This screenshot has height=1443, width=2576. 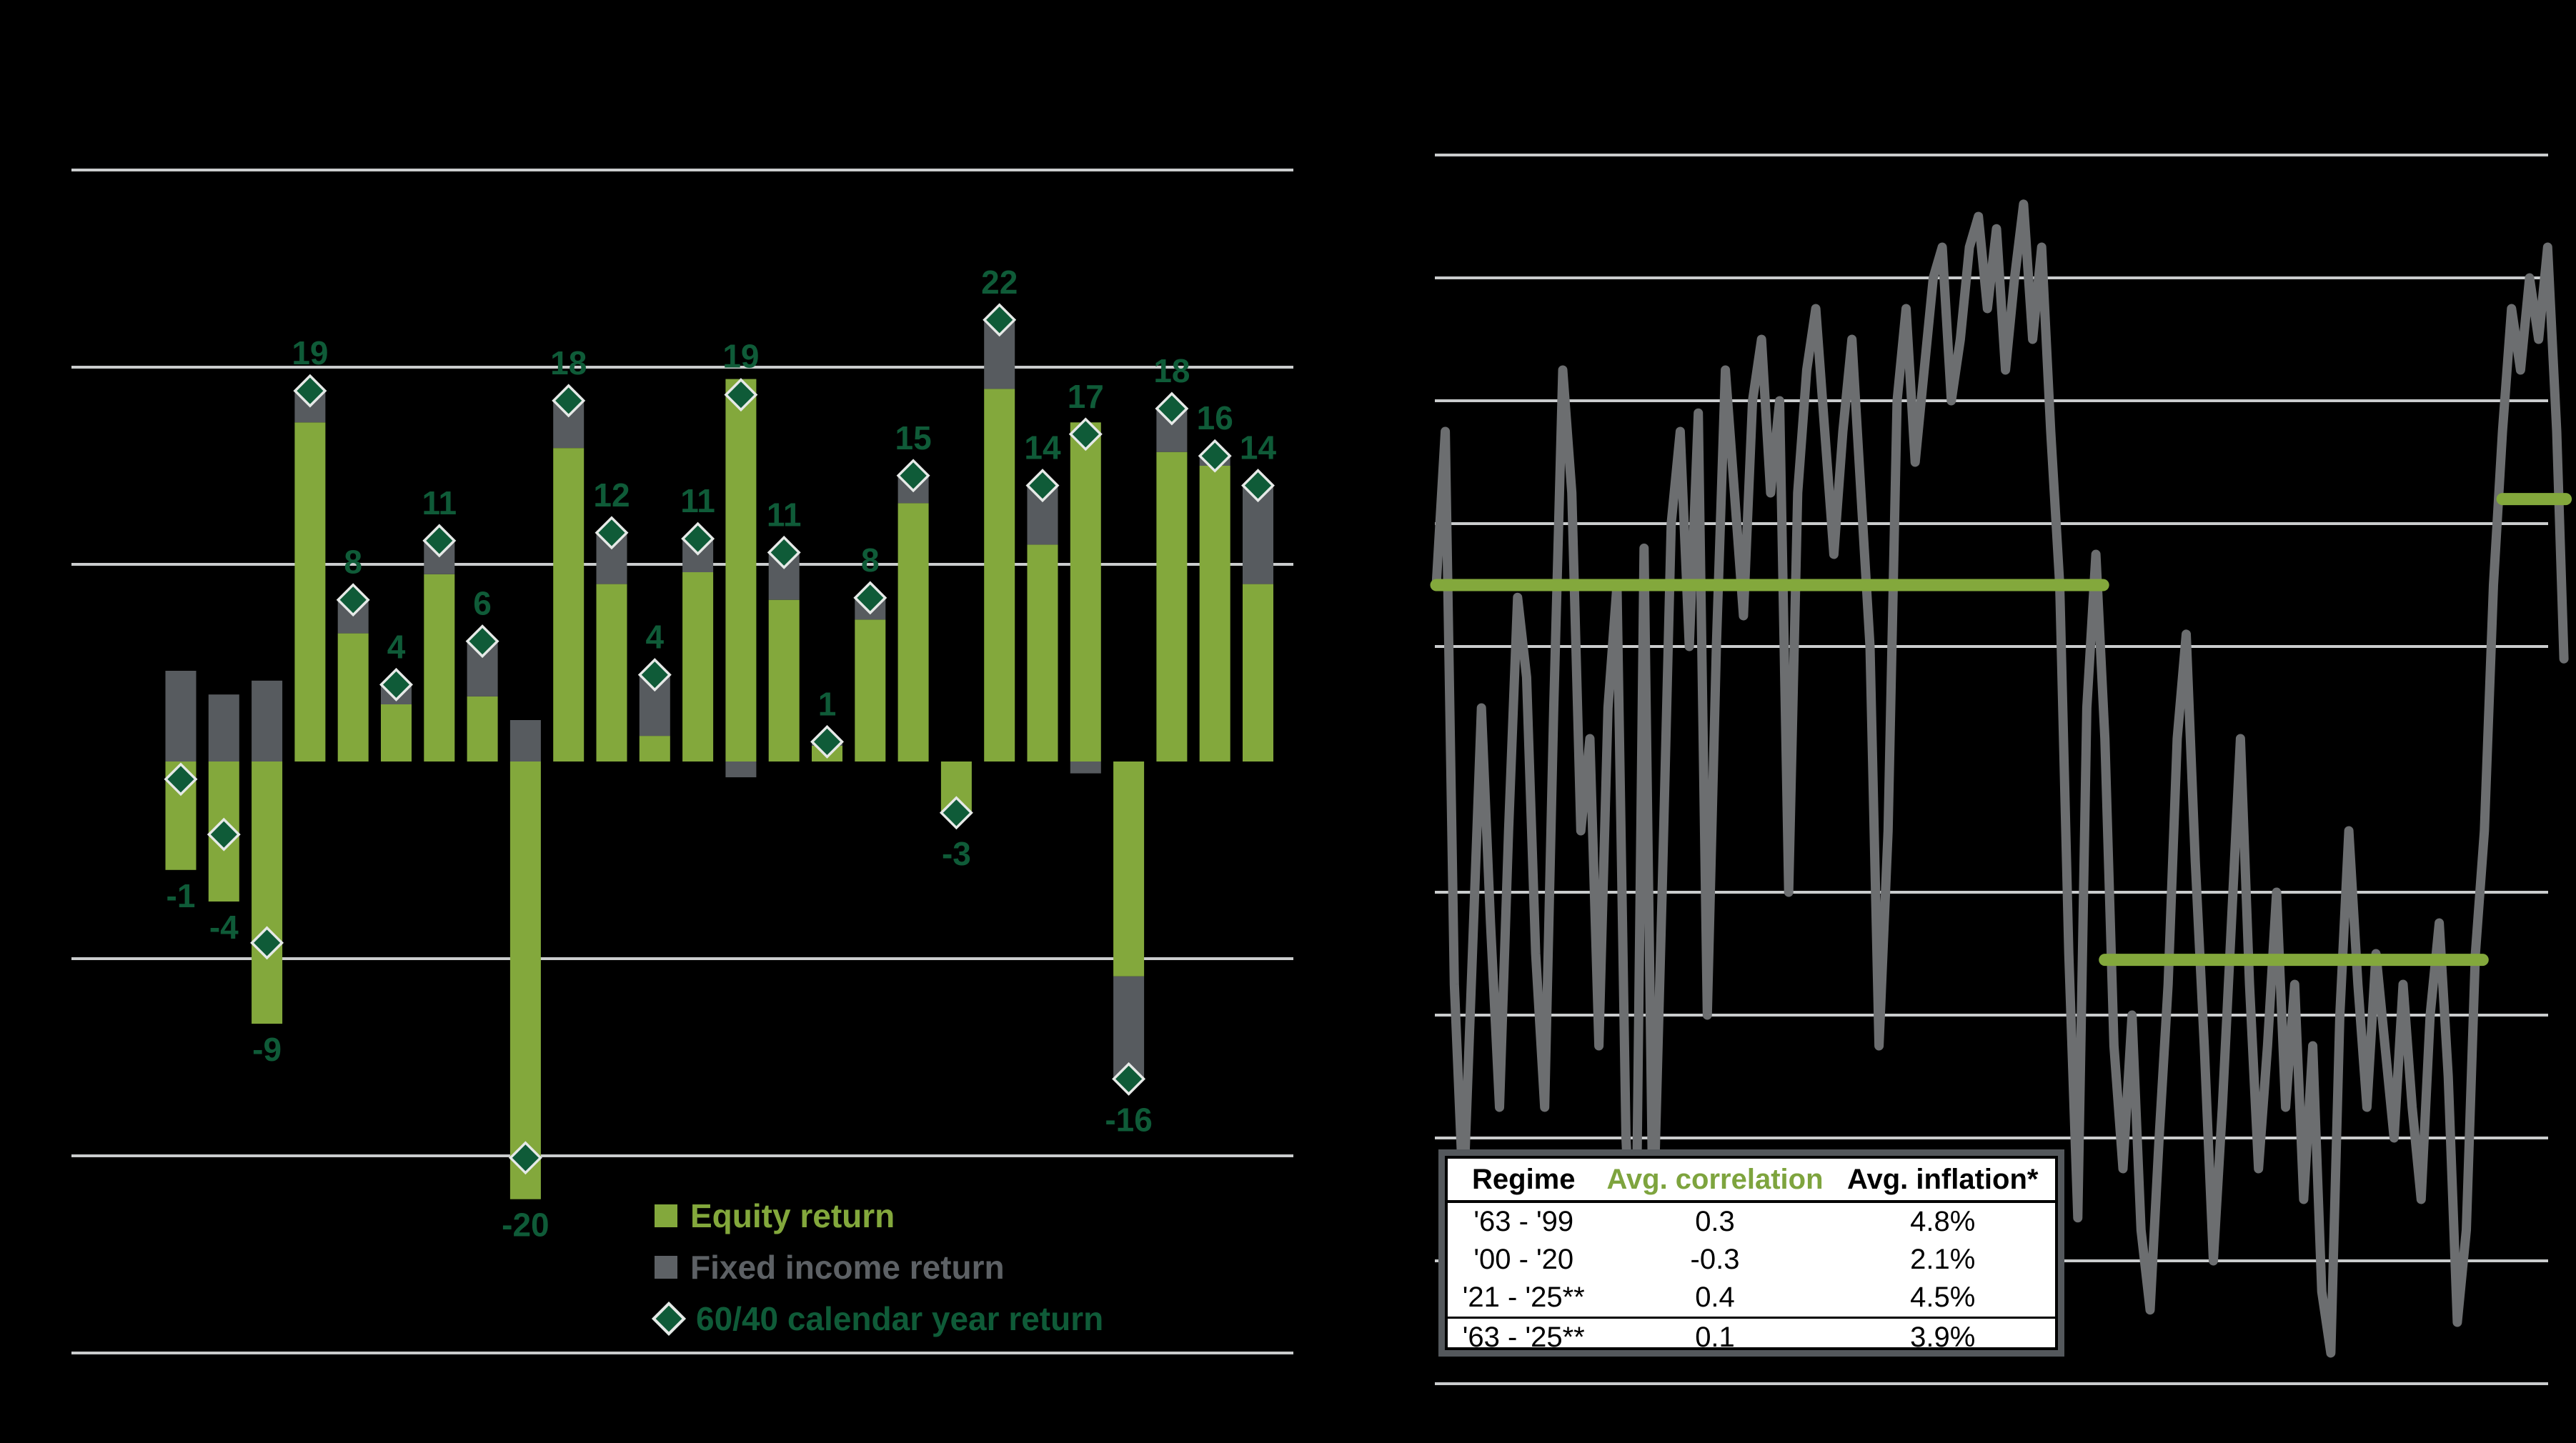 What do you see at coordinates (1942, 1181) in the screenshot?
I see `table-header-avg-inflation: Avg. inflation*` at bounding box center [1942, 1181].